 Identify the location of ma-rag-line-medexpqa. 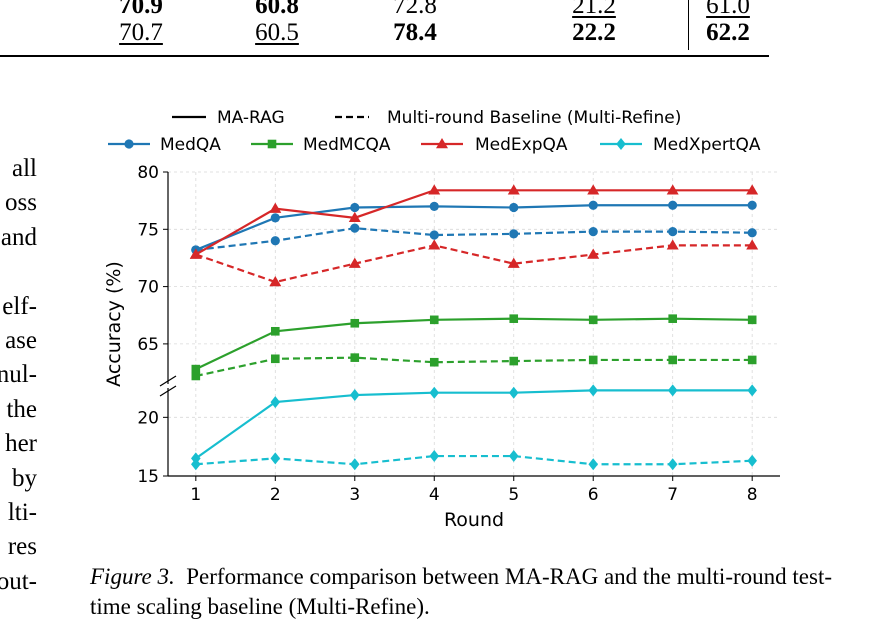
(474, 222).